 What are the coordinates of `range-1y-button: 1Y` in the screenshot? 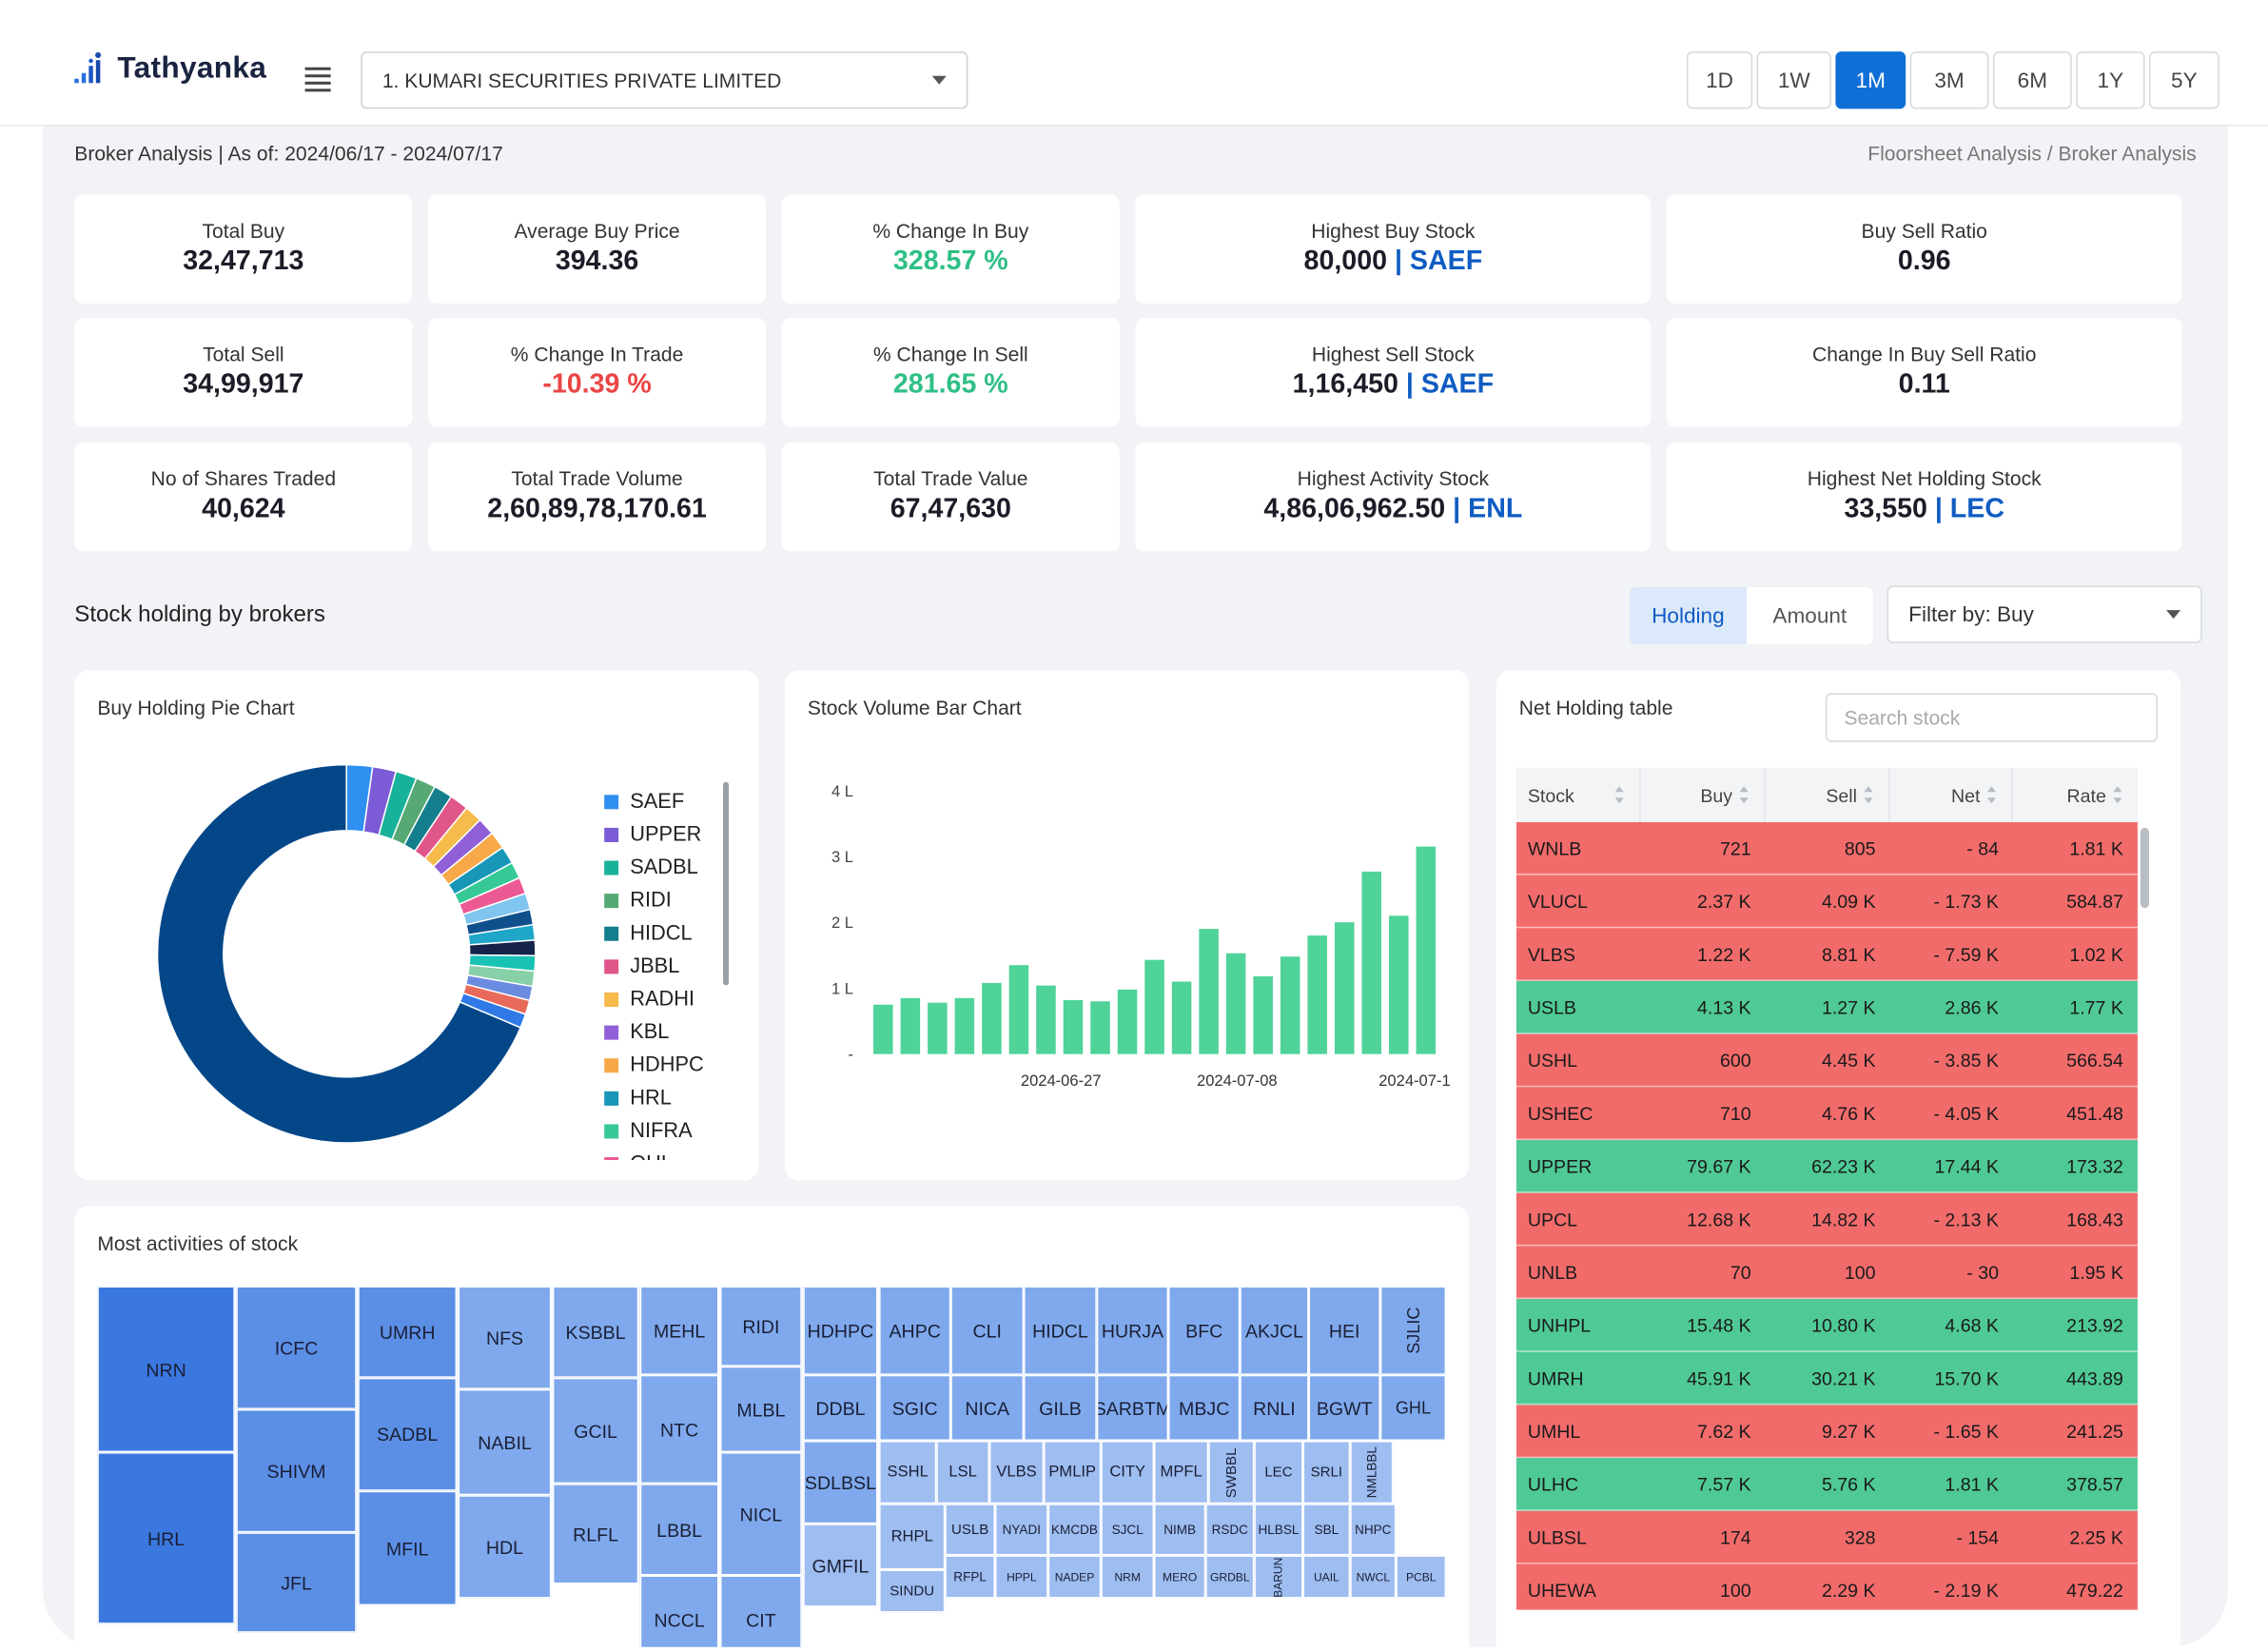 It's located at (2110, 80).